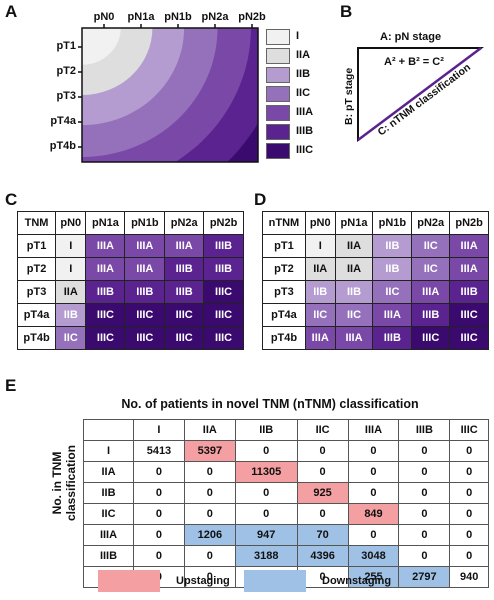 This screenshot has width=494, height=600. Describe the element at coordinates (266, 556) in the screenshot. I see `table-cell-downstaging: 3188` at that location.